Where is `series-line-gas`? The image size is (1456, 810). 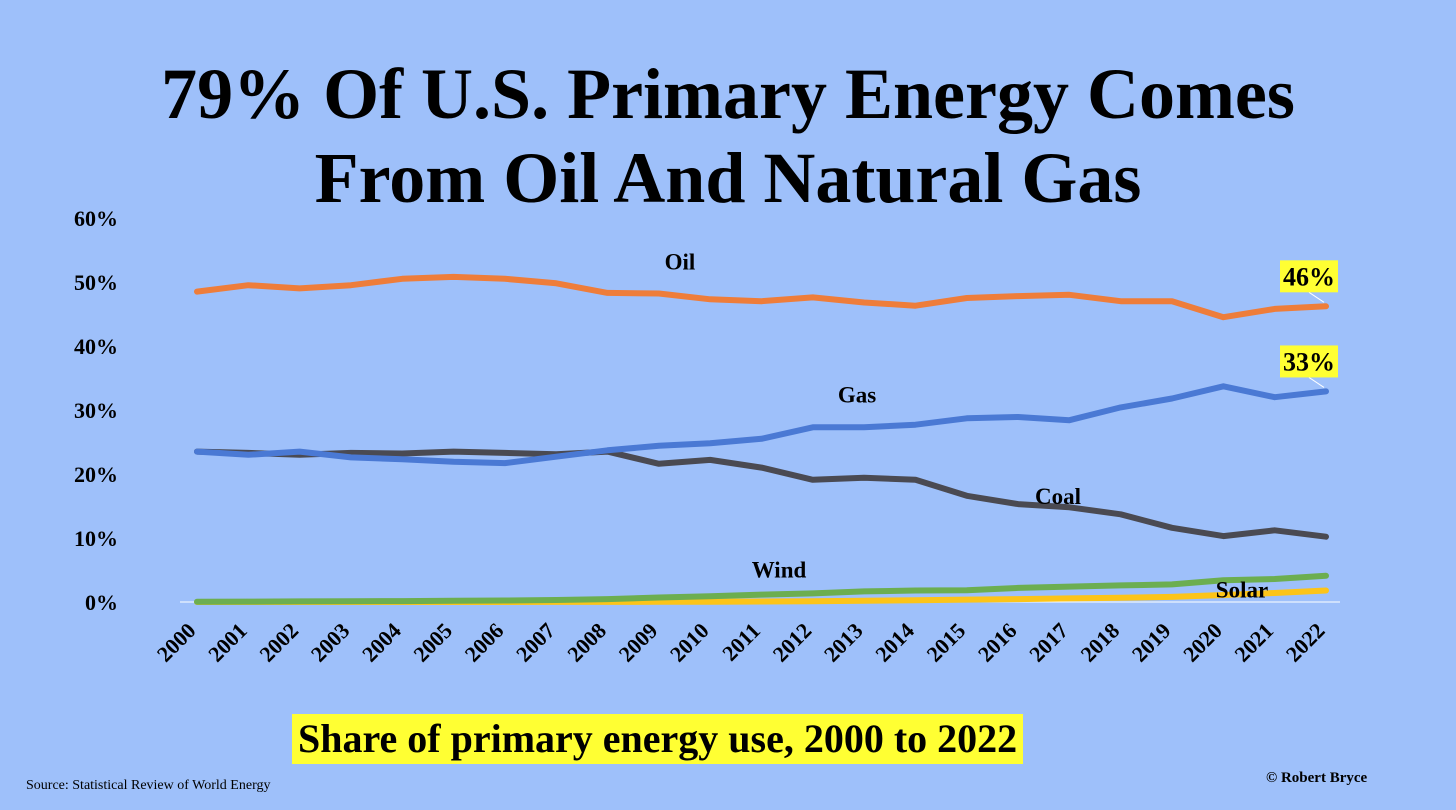 series-line-gas is located at coordinates (761, 425).